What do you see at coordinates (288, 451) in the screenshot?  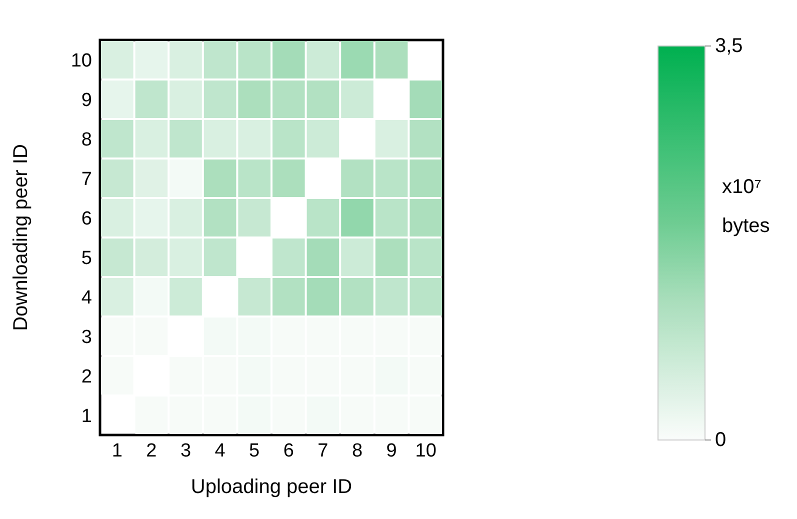 I see `x-tick-label: 6` at bounding box center [288, 451].